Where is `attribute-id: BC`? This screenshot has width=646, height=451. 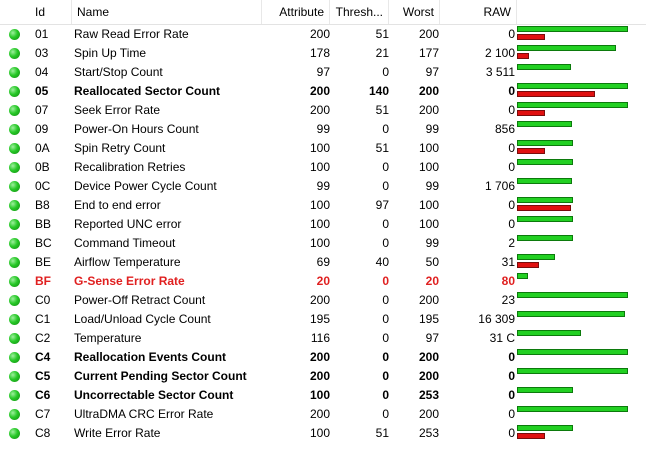
attribute-id: BC is located at coordinates (43, 243).